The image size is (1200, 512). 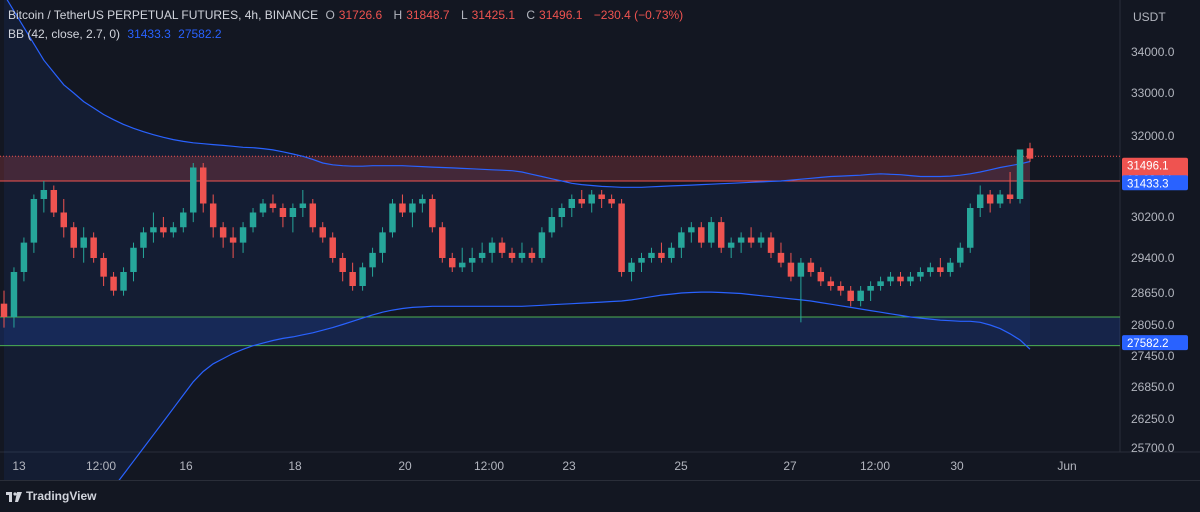 What do you see at coordinates (560, 331) in the screenshot?
I see `support-zone` at bounding box center [560, 331].